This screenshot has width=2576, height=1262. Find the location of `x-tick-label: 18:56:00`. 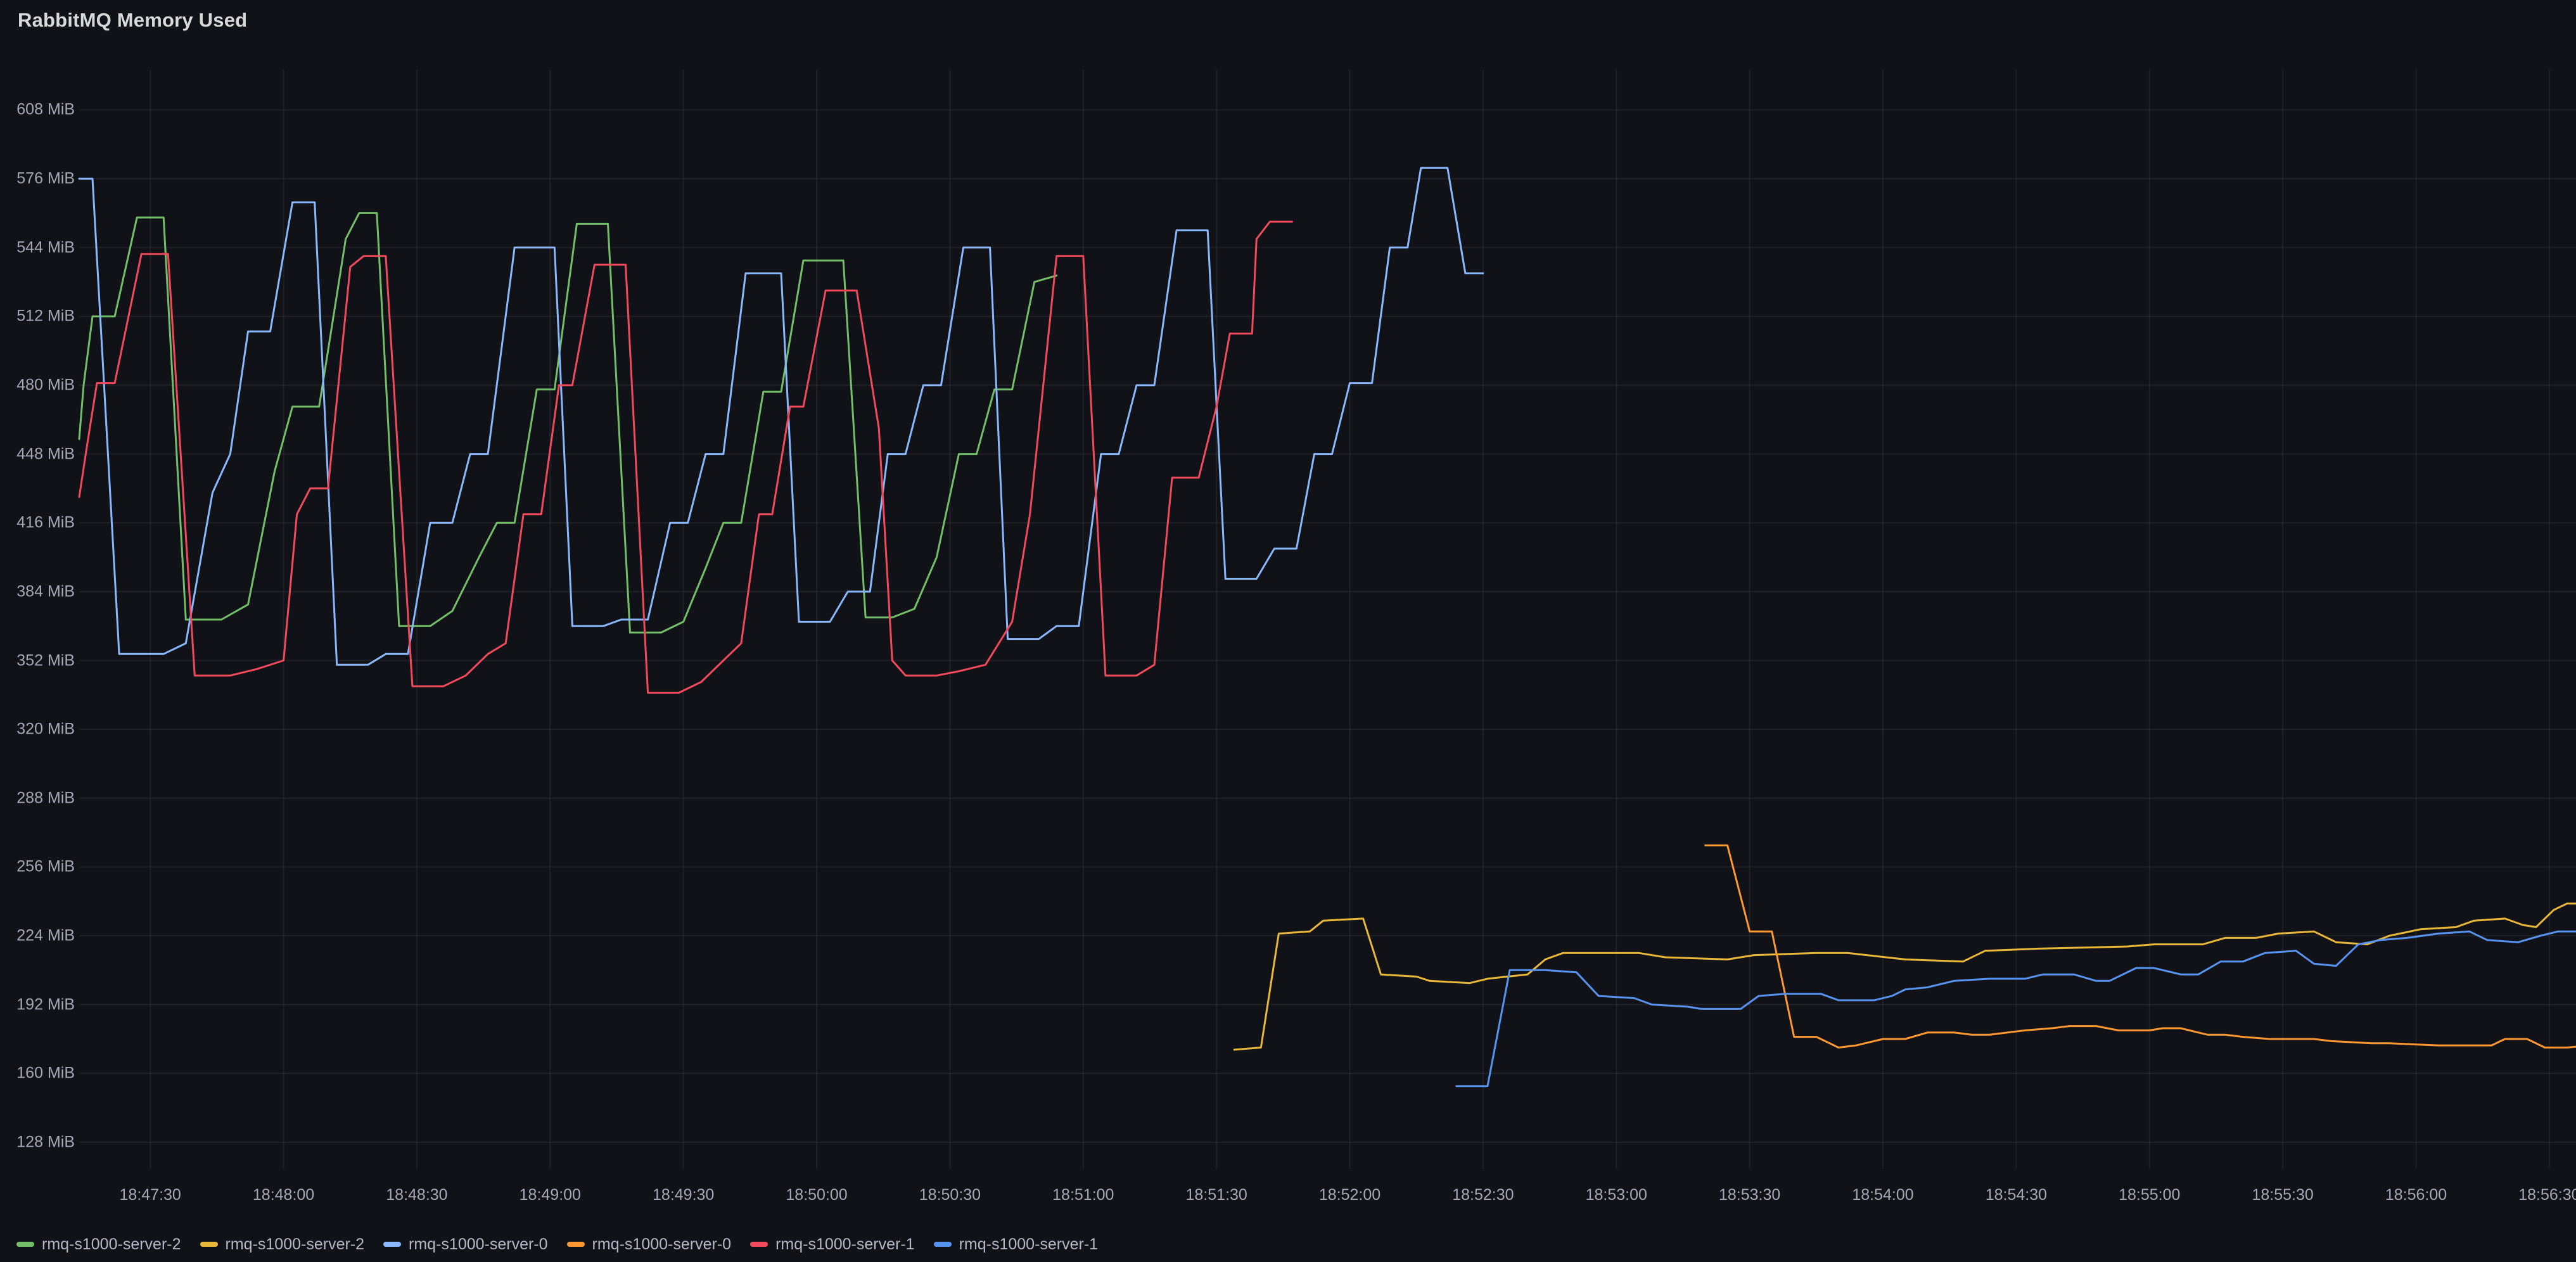

x-tick-label: 18:56:00 is located at coordinates (2416, 1195).